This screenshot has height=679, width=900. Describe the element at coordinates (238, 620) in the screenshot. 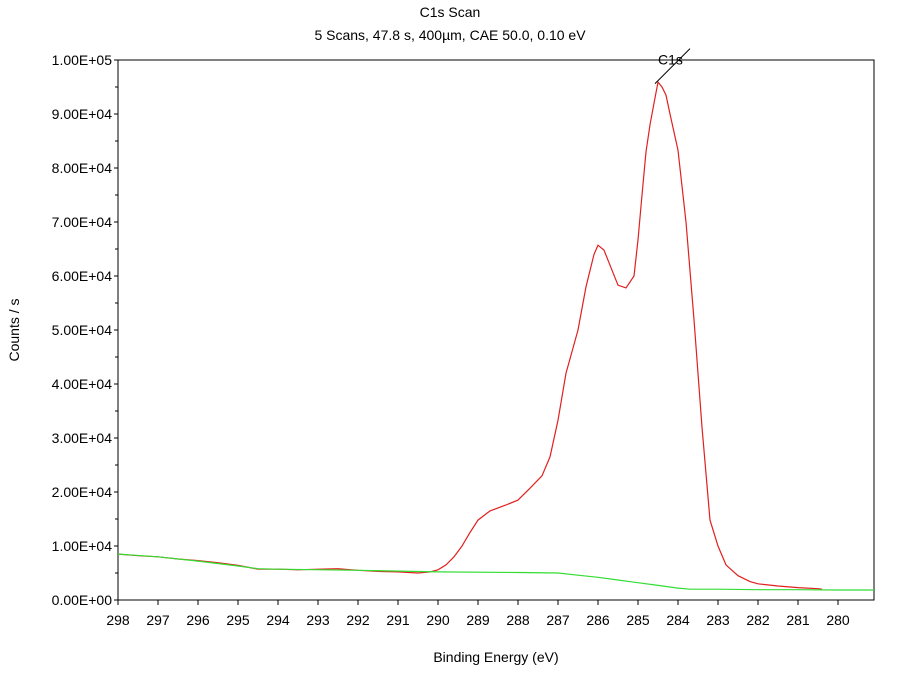

I see `x-tick-label: 295` at that location.